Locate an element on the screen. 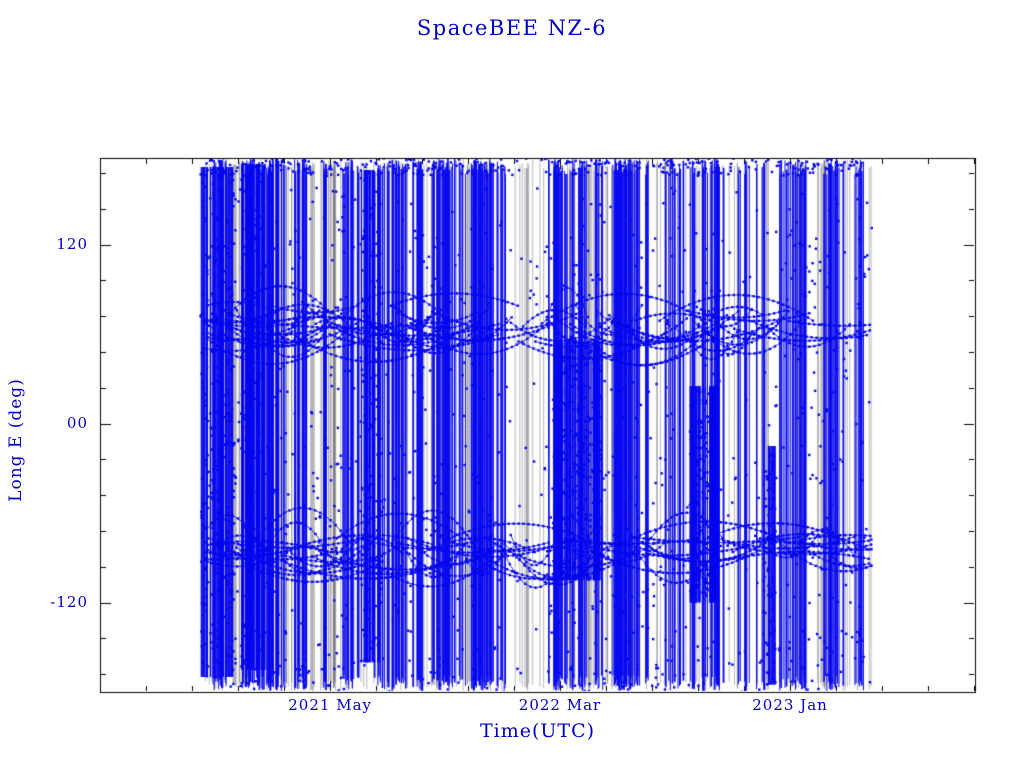  y-tick-label: 00 is located at coordinates (77, 422).